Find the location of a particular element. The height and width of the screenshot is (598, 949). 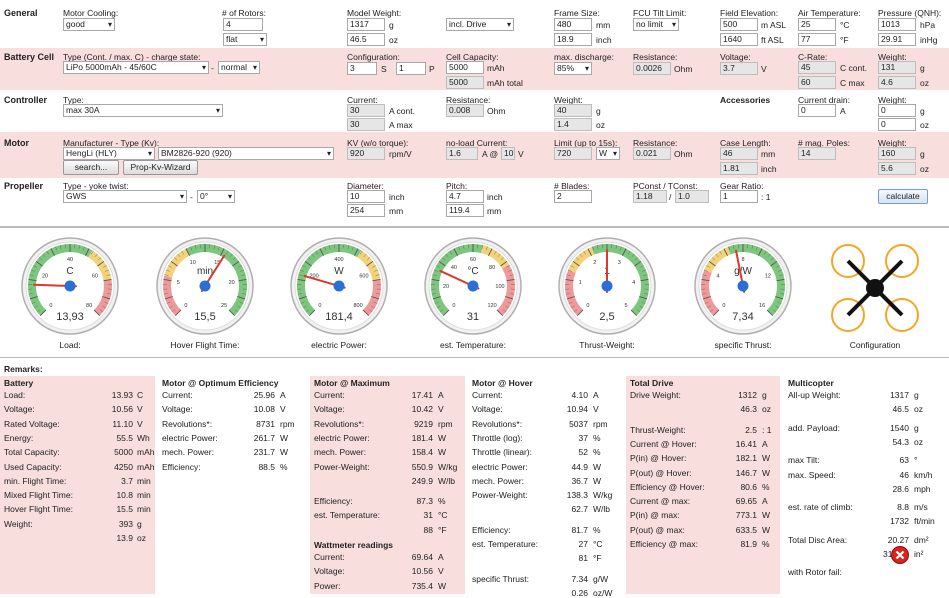

air-temp-c-input: 25 is located at coordinates (817, 24).